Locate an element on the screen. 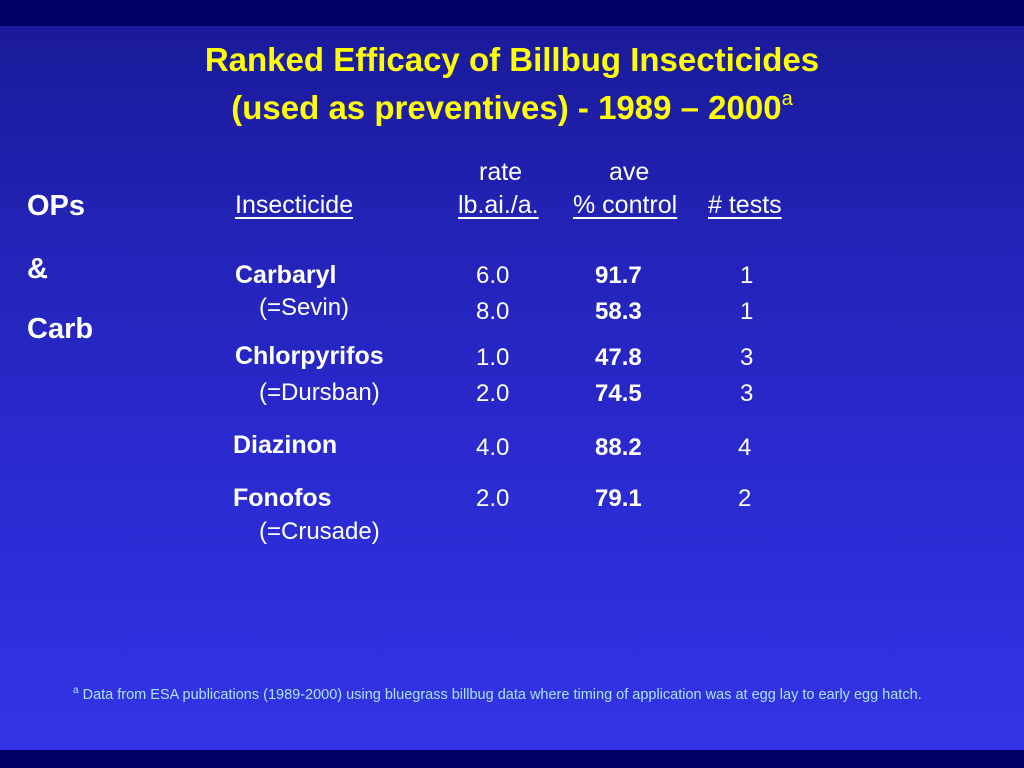 This screenshot has width=1024, height=768. insecticide-name-diazinon: Diazinon is located at coordinates (285, 445).